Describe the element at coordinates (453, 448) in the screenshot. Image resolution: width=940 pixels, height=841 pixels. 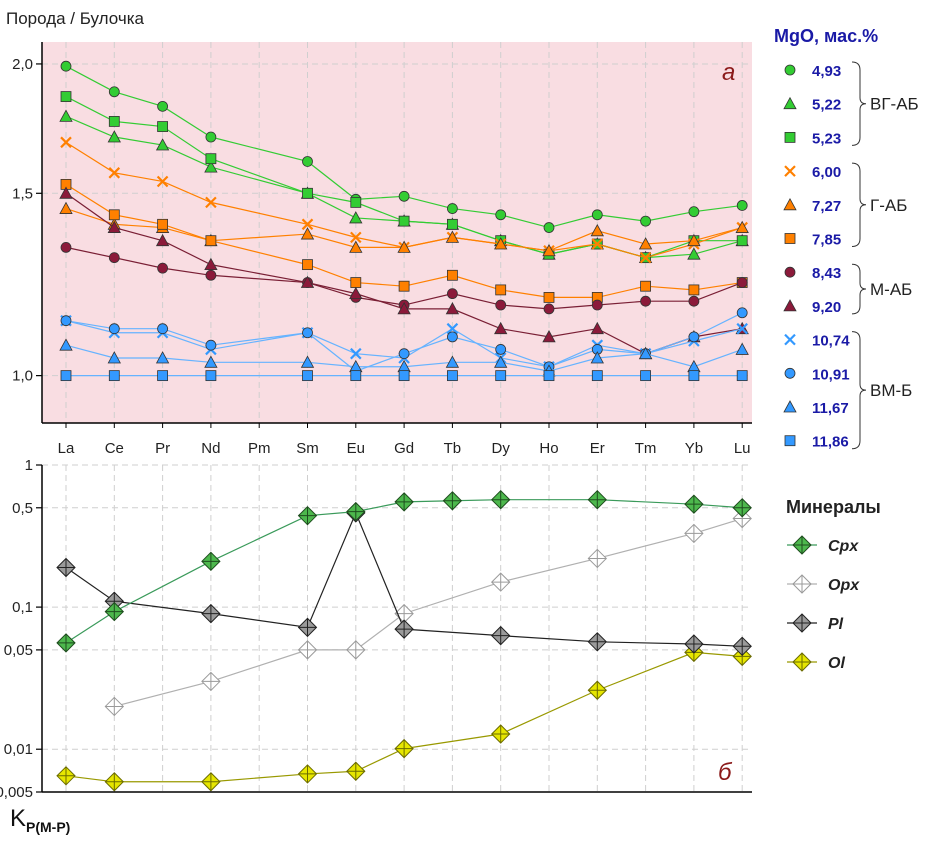
I see `x-category-label: Tb` at that location.